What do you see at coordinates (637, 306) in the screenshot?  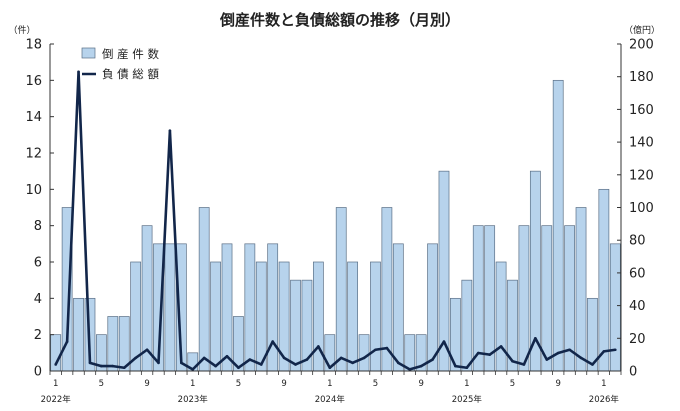 I see `right-tick-label-2: 40` at bounding box center [637, 306].